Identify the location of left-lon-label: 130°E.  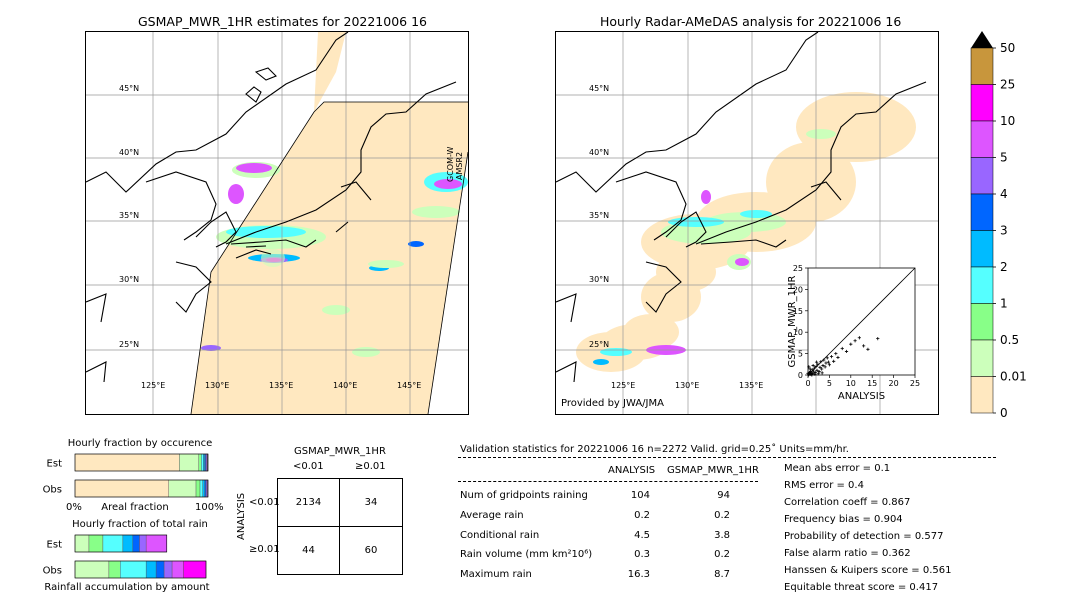
(217, 385).